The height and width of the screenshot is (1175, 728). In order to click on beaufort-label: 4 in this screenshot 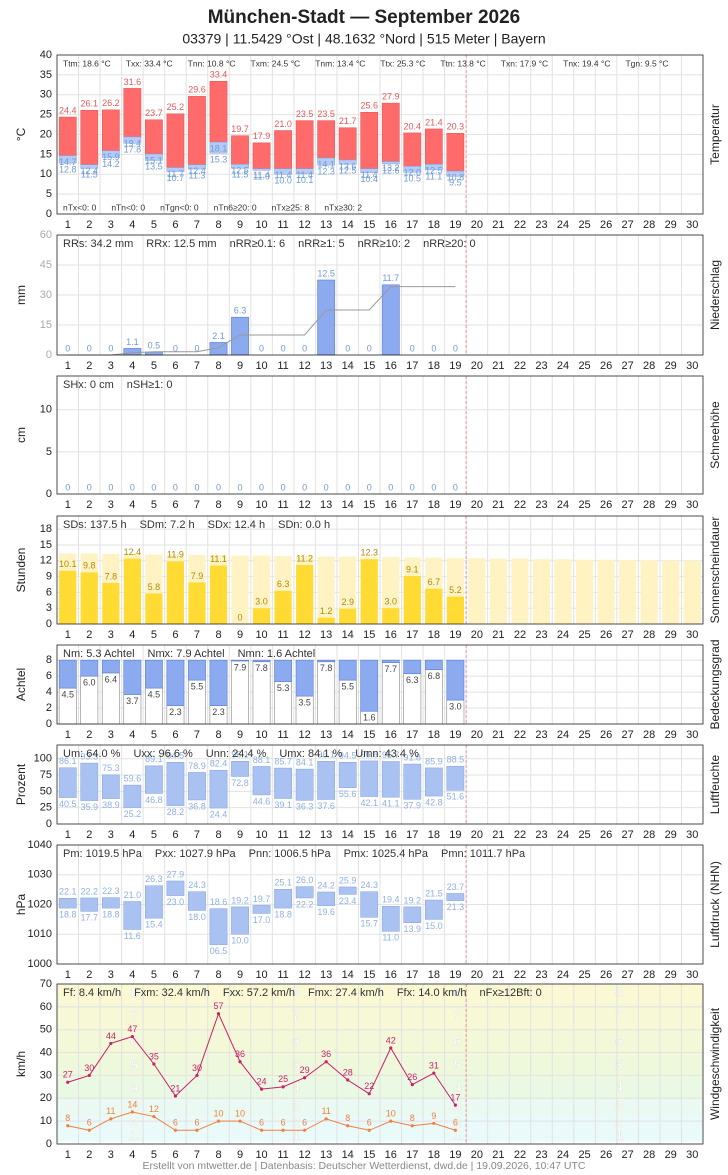, I will do `click(296, 1087)`.